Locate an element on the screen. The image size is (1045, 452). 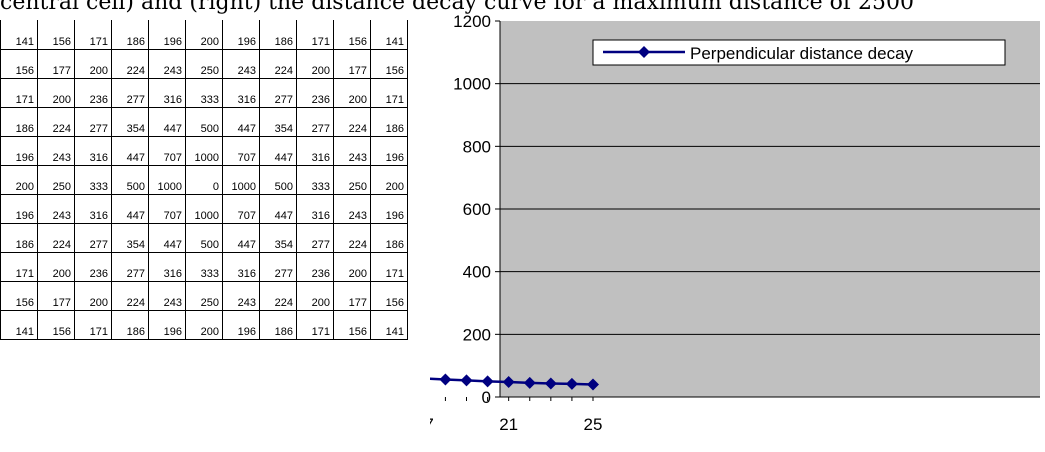
x-tick-label: 25 is located at coordinates (593, 424).